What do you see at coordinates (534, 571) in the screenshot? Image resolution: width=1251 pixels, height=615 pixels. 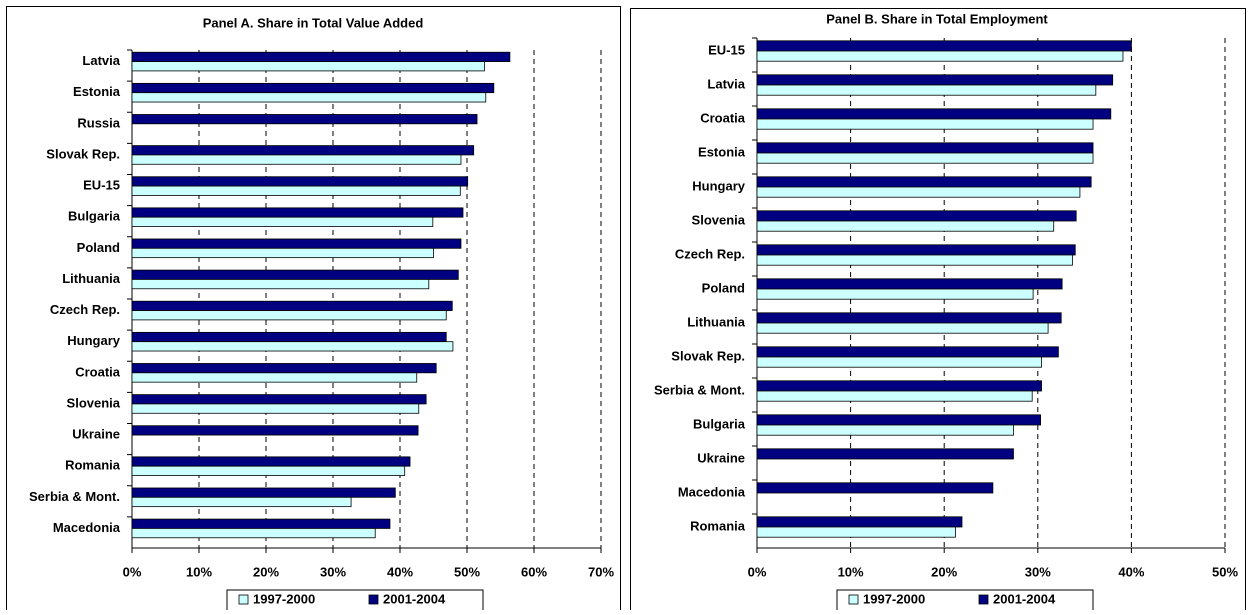 I see `x-tick-label: 60%` at bounding box center [534, 571].